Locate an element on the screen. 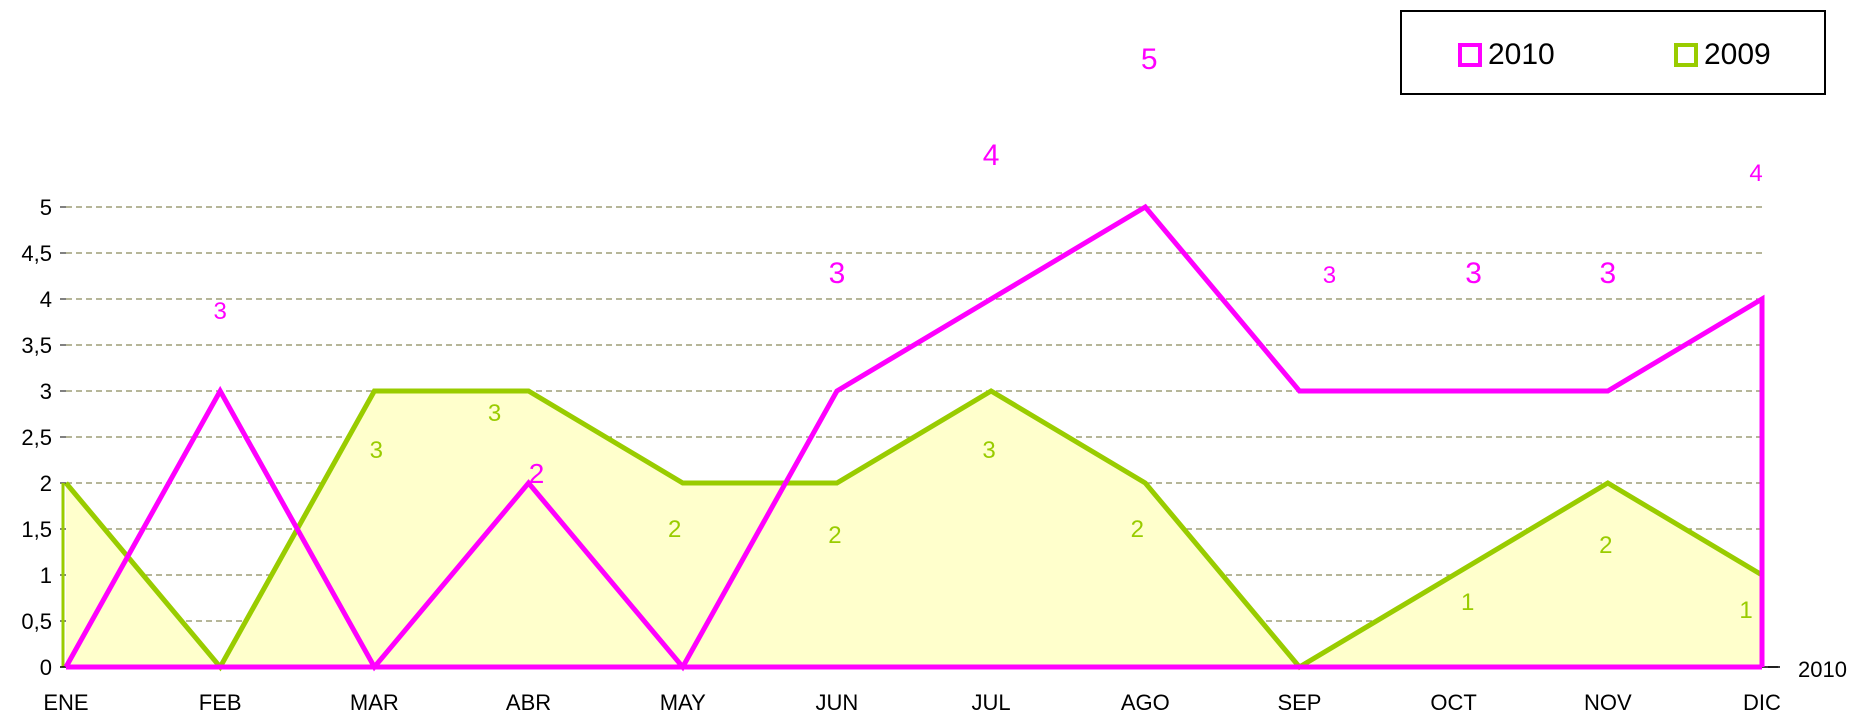  legend-item-2009: 2009 is located at coordinates (1722, 55).